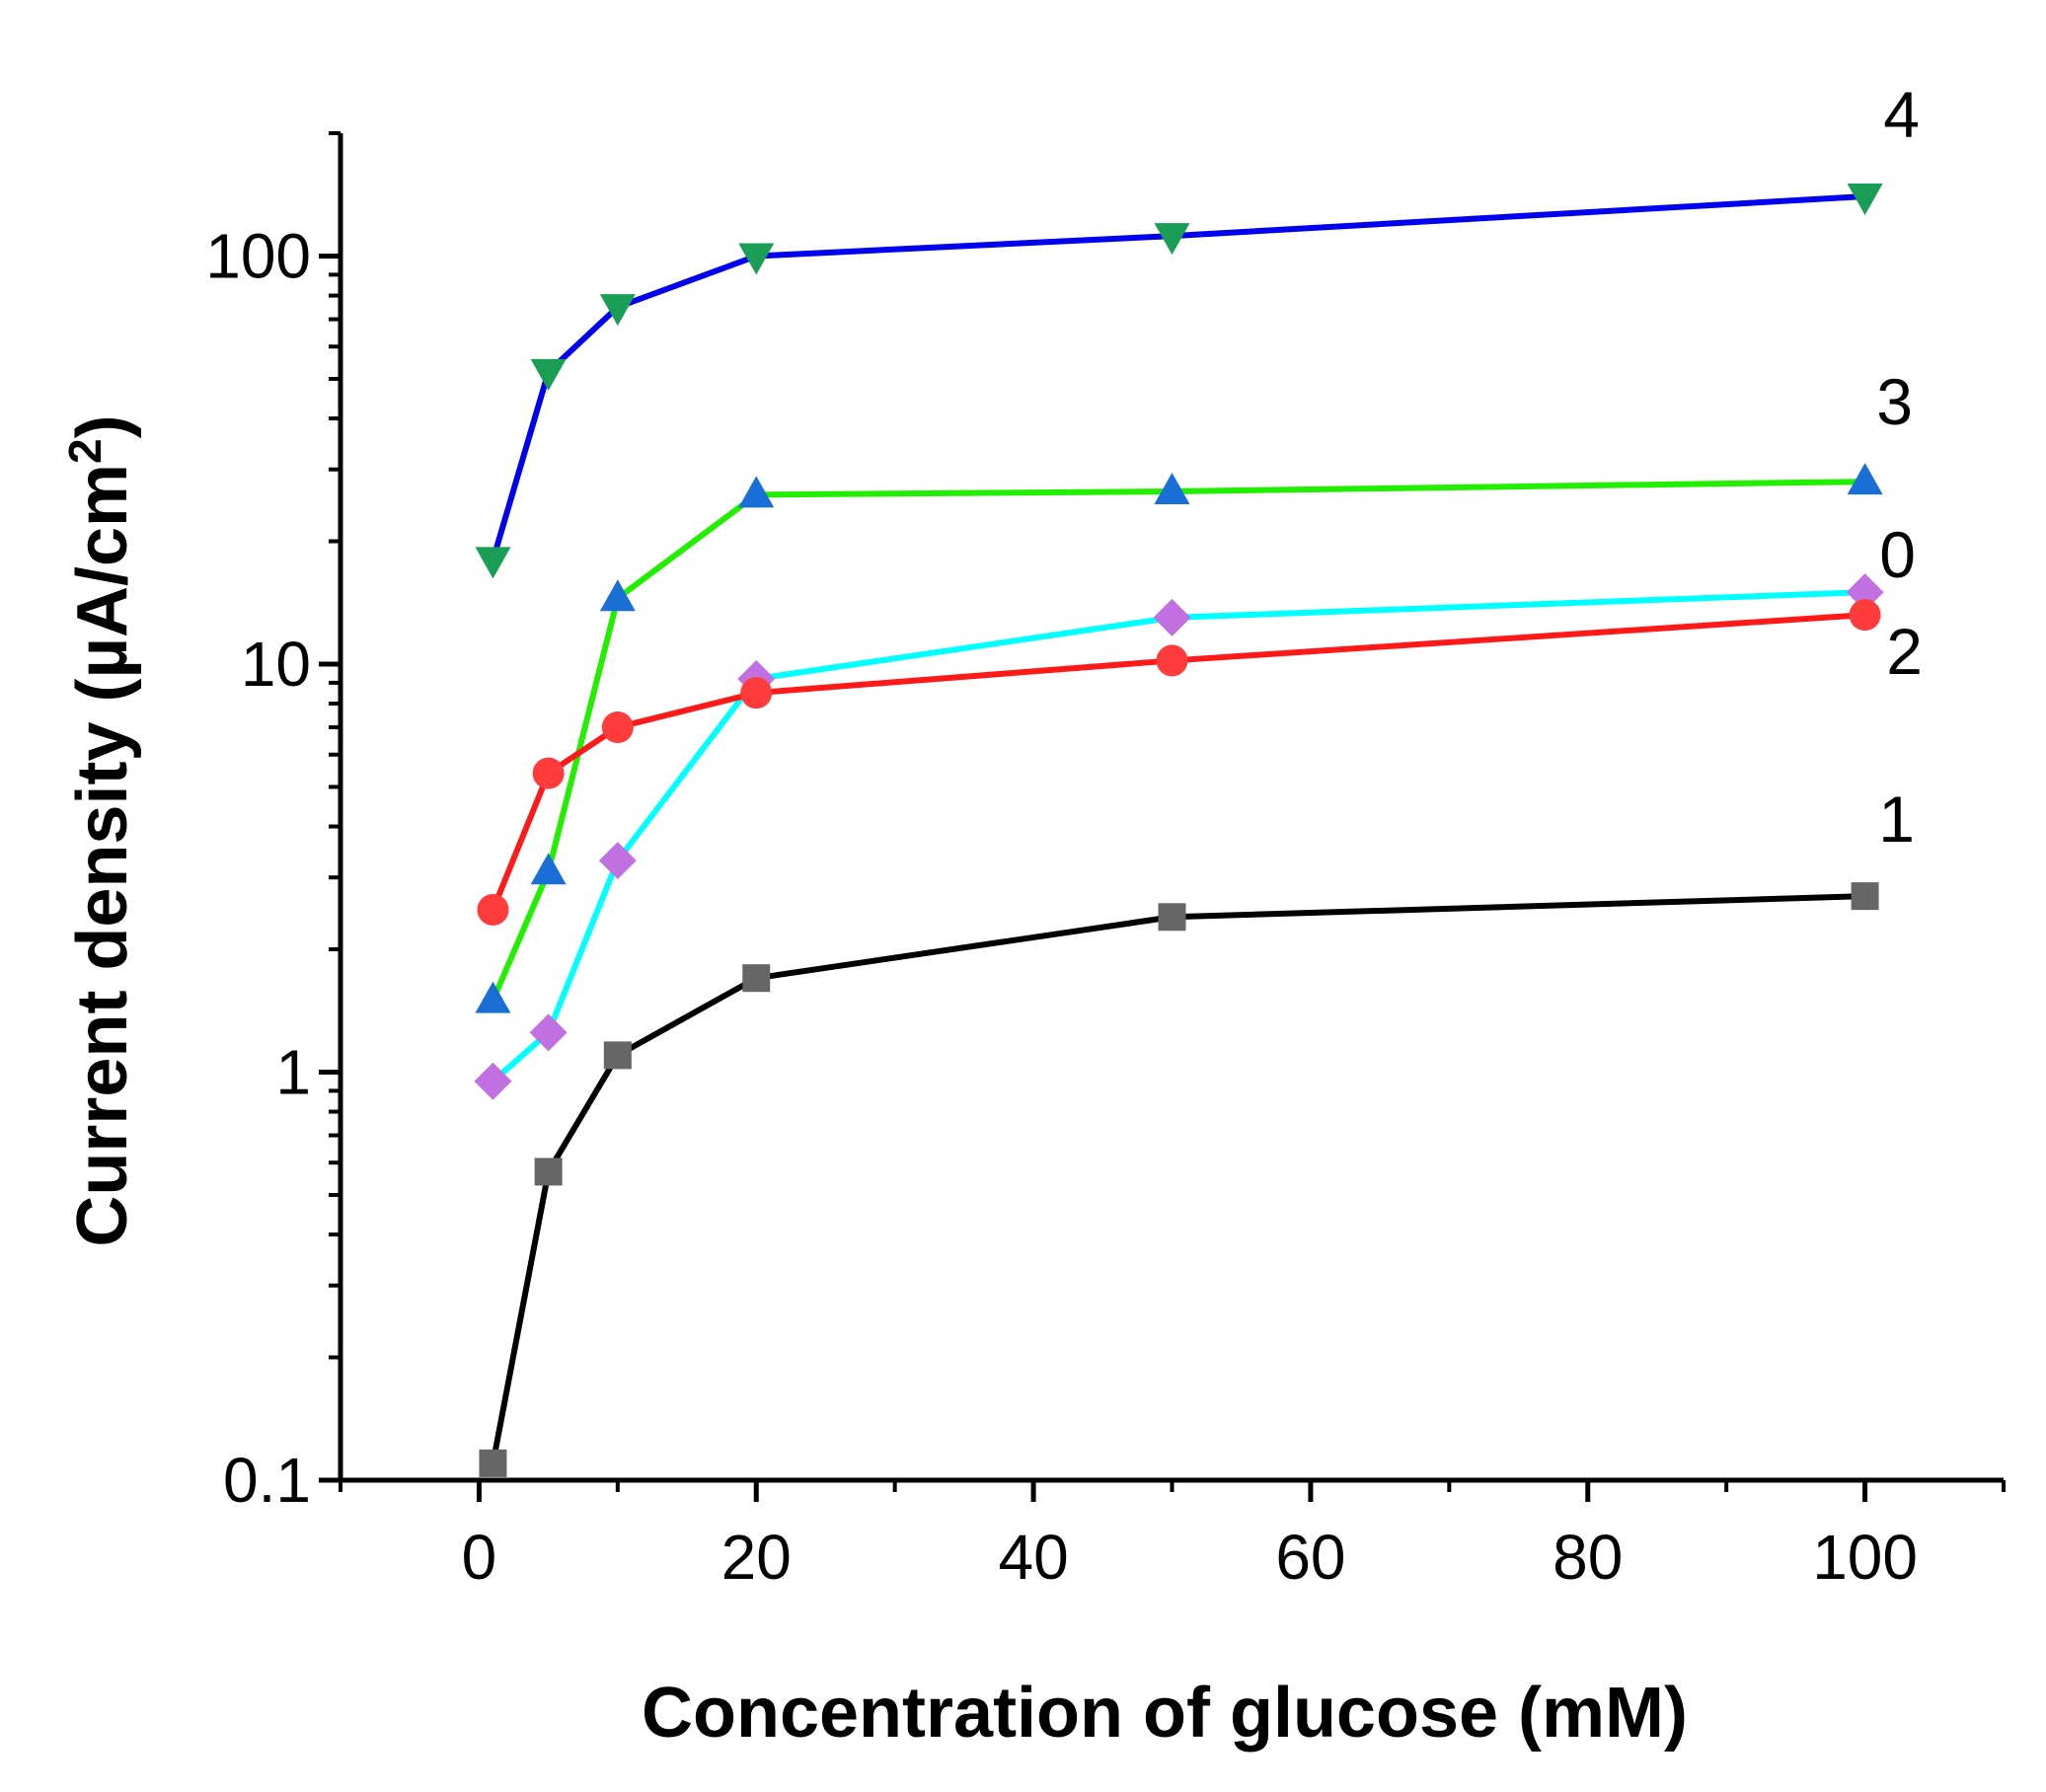 This screenshot has width=2046, height=1792. Describe the element at coordinates (1172, 1536) in the screenshot. I see `x-ticks: 0 20 40 60 80 100` at that location.